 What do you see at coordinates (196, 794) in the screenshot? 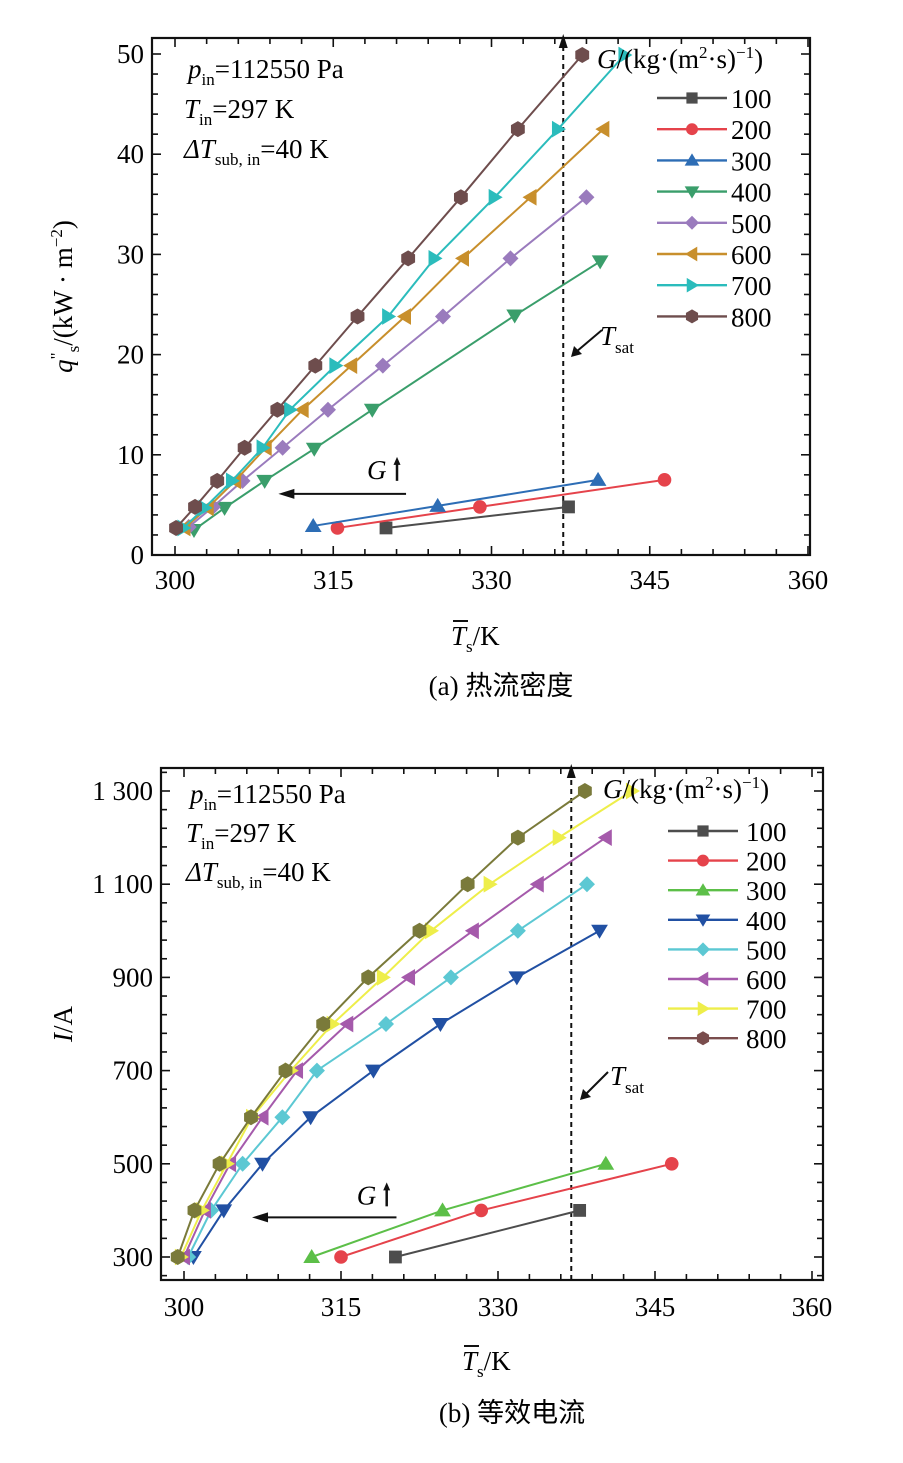
I see `condition-symbol: p` at bounding box center [196, 794].